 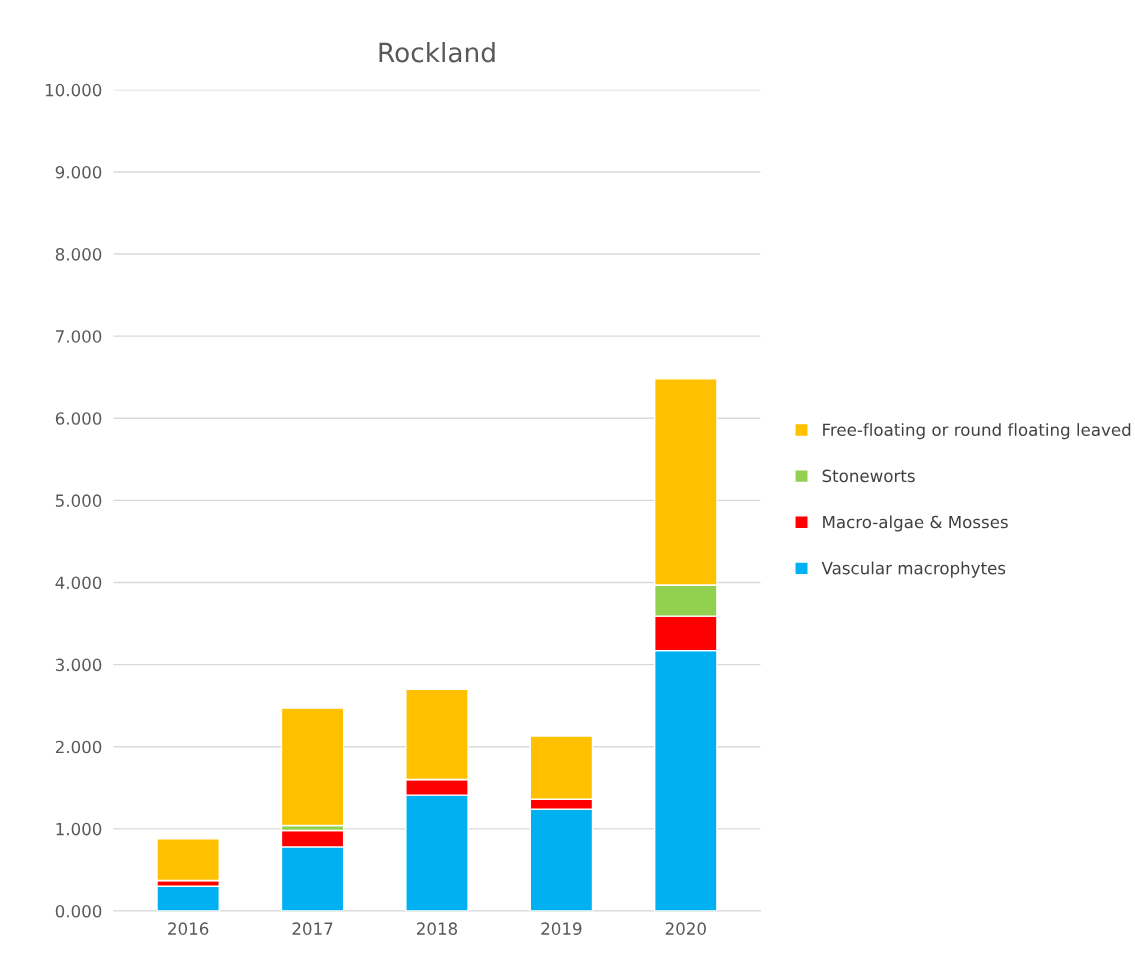 What do you see at coordinates (78, 583) in the screenshot?
I see `y-tick-label: 4.000` at bounding box center [78, 583].